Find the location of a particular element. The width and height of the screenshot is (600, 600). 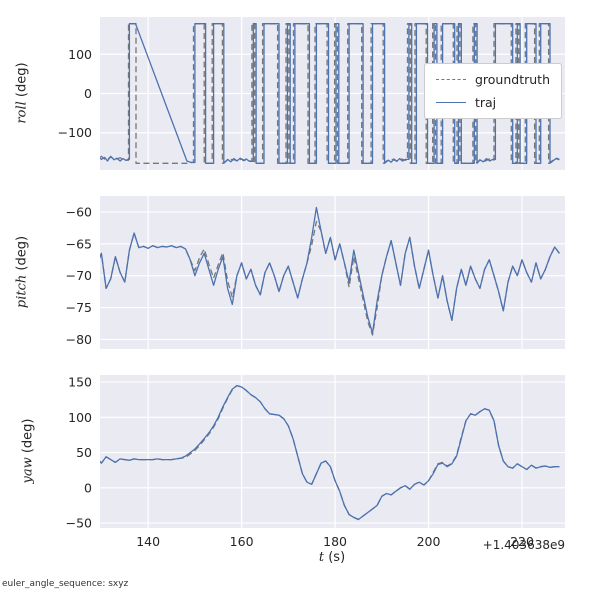

x-axis-label-unit: (s) is located at coordinates (335, 557).